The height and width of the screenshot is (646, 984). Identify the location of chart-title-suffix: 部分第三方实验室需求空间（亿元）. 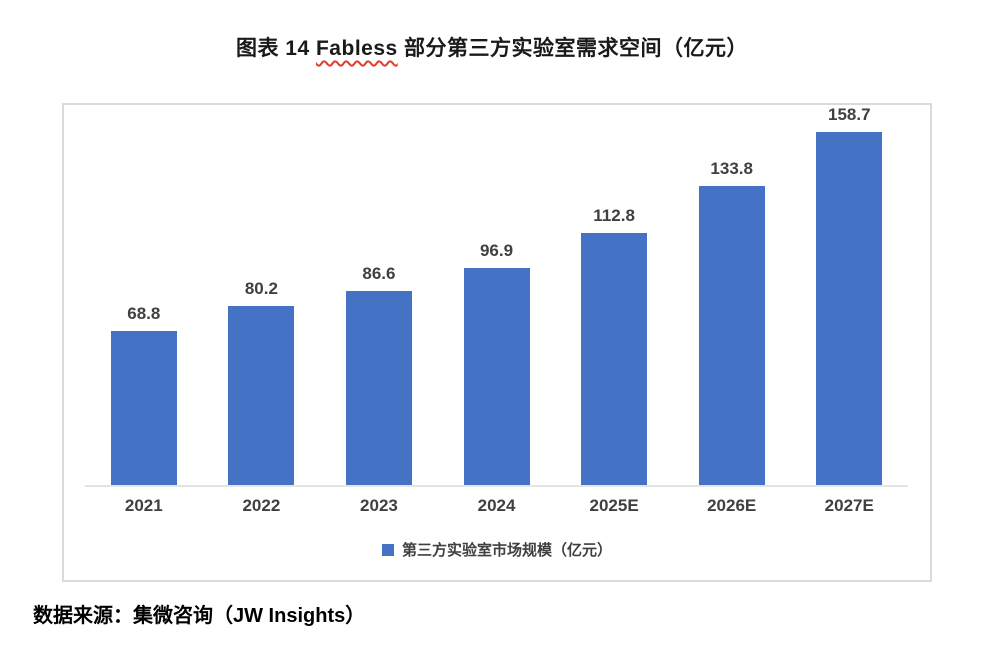
(573, 48).